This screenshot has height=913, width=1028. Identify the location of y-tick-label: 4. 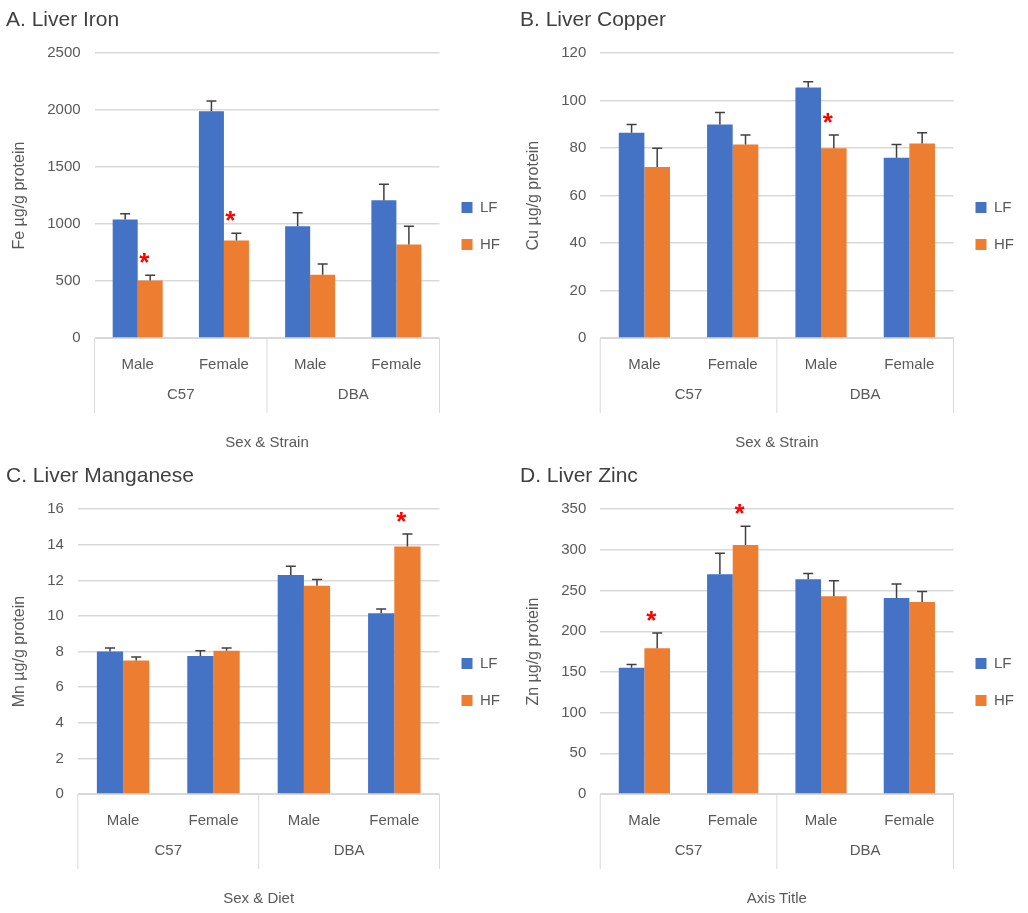
(59, 721).